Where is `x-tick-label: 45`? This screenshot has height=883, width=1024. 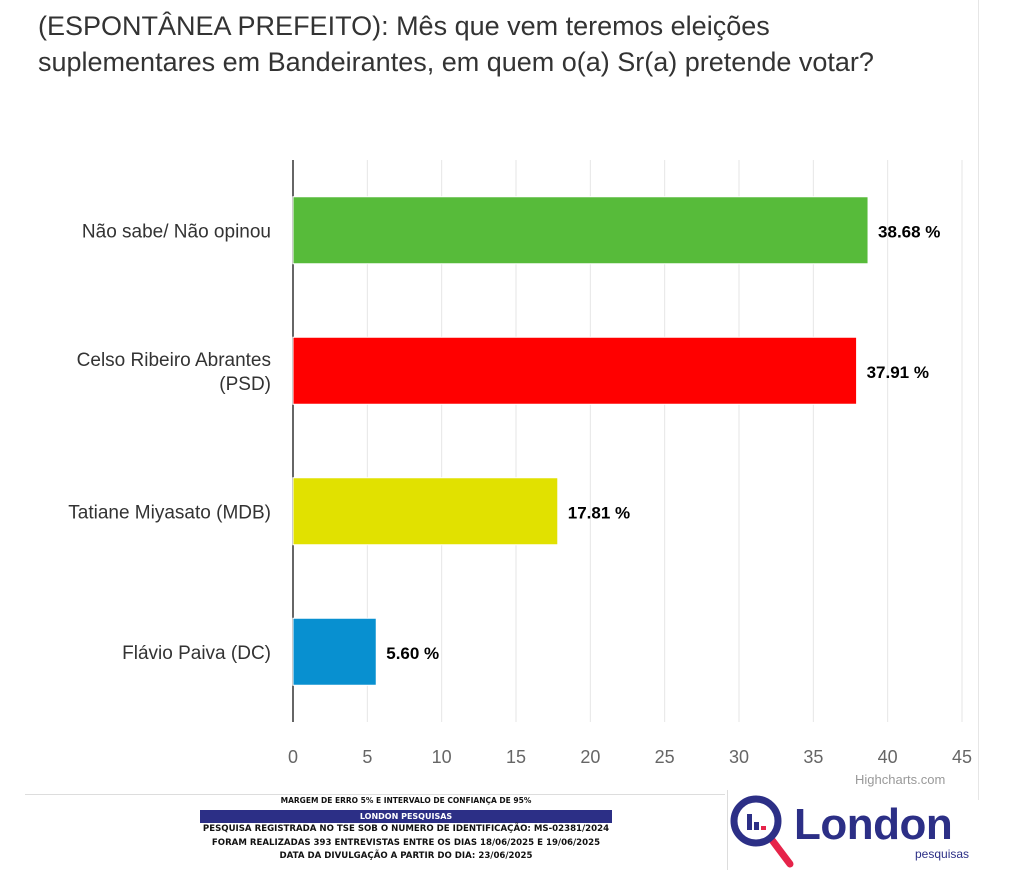 x-tick-label: 45 is located at coordinates (962, 757).